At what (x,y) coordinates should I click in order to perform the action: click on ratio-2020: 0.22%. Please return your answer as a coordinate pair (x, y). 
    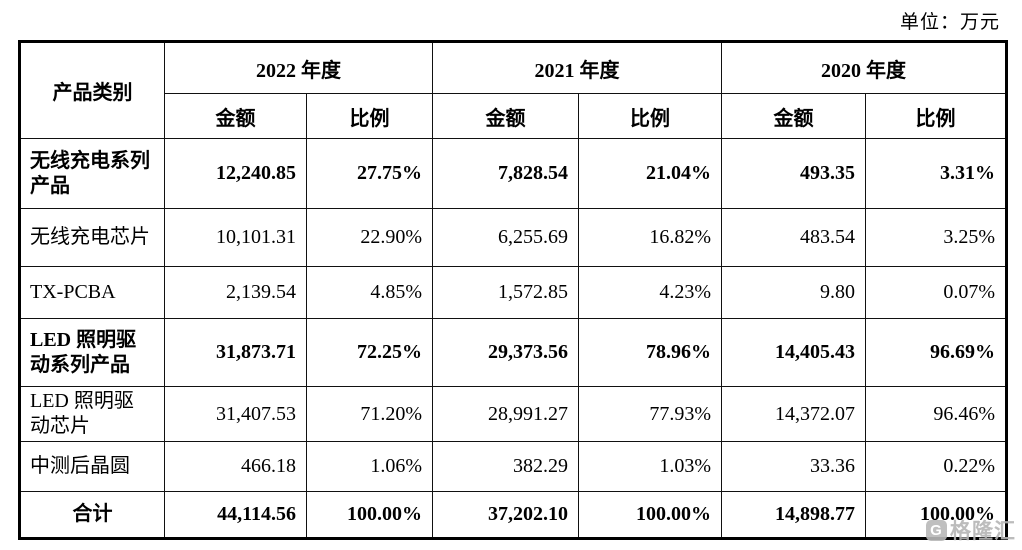
    Looking at the image, I should click on (936, 466).